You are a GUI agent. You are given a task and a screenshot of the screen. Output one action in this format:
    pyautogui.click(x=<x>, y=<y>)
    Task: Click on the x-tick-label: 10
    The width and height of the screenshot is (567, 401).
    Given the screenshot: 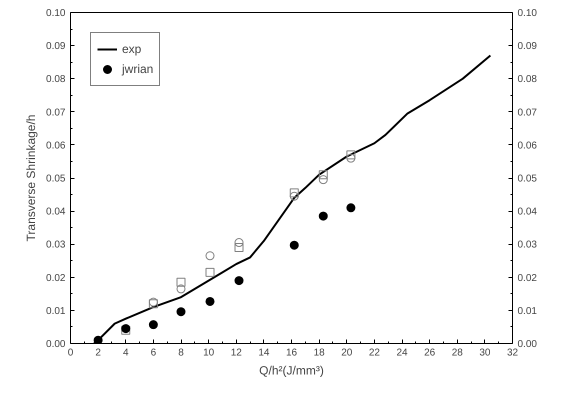 What is the action you would take?
    pyautogui.click(x=209, y=353)
    